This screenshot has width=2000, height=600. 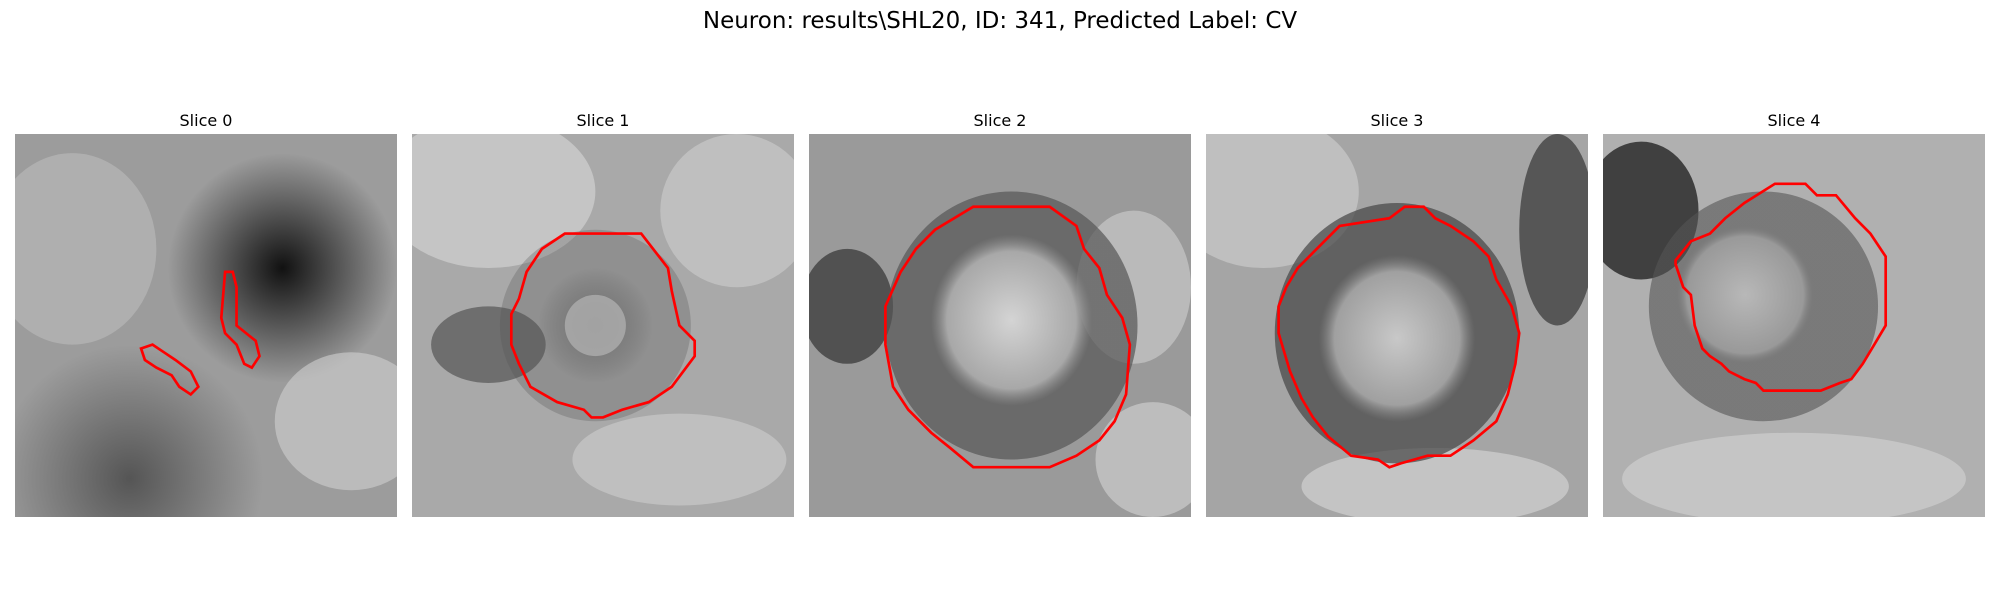 I want to click on slice-title-4: Slice 4, so click(x=1794, y=120).